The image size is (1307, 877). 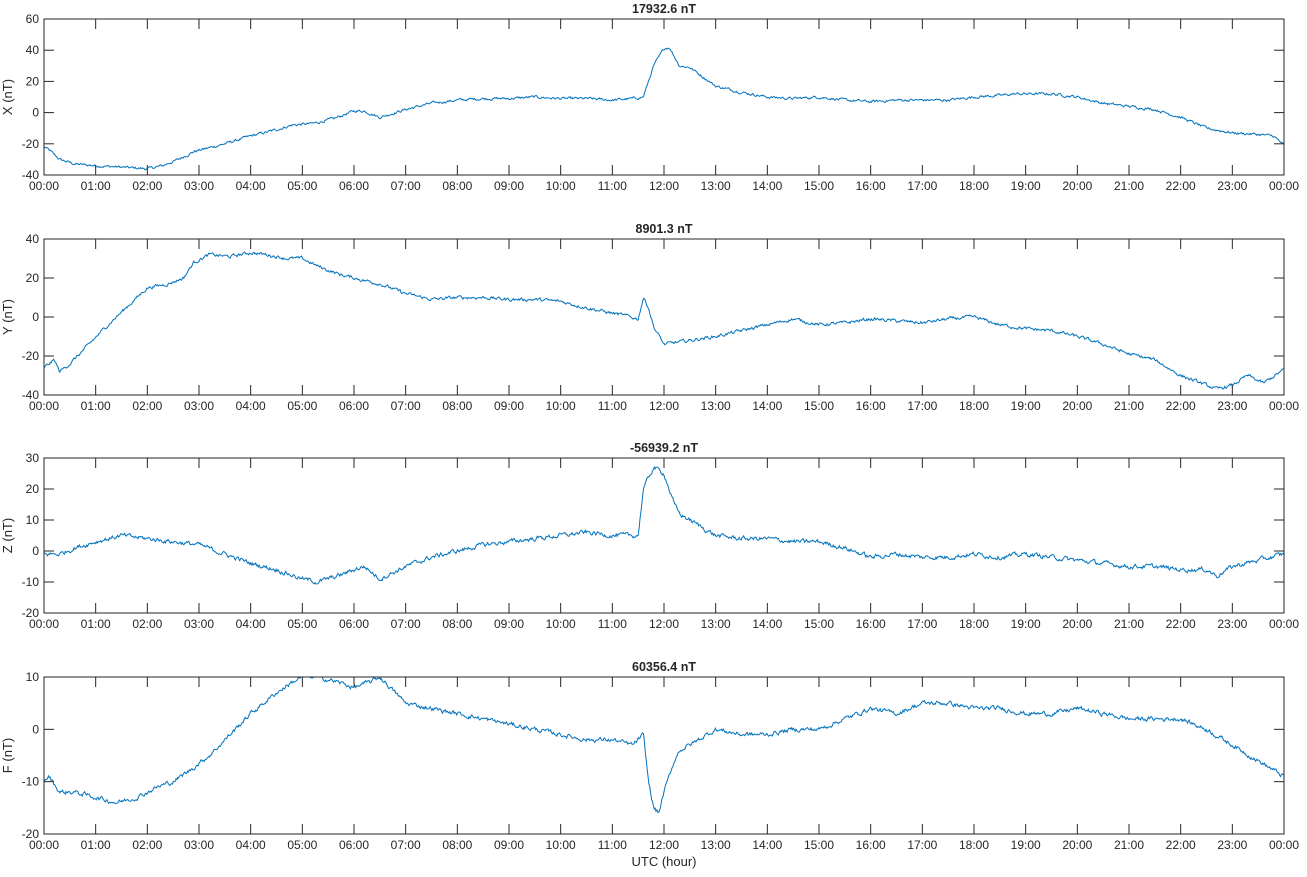 I want to click on y-tick-label: 30, so click(x=33, y=458).